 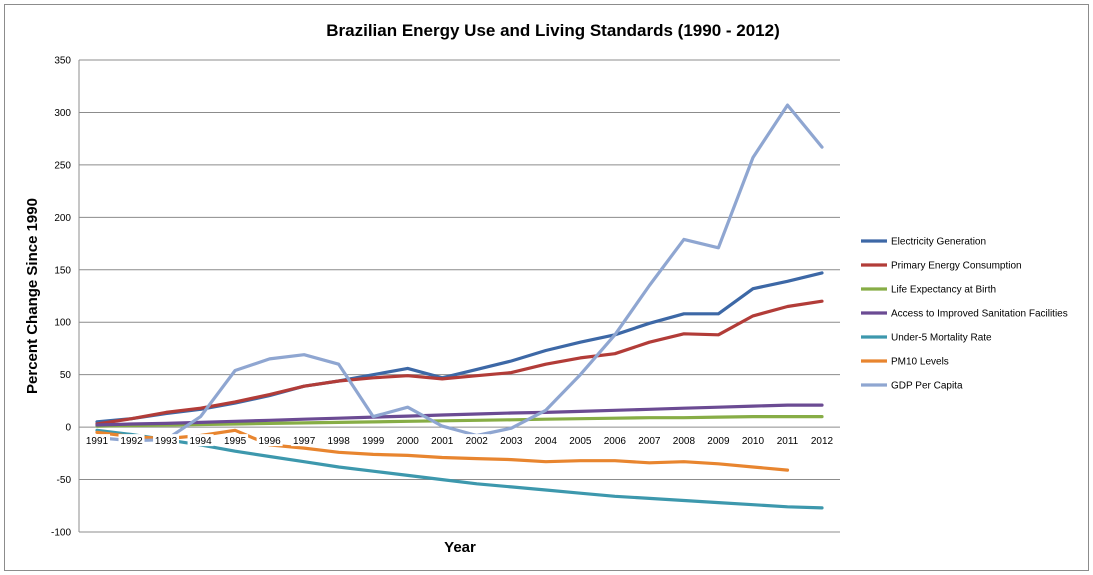 I want to click on legend-label: PM10 Levels, so click(x=920, y=362).